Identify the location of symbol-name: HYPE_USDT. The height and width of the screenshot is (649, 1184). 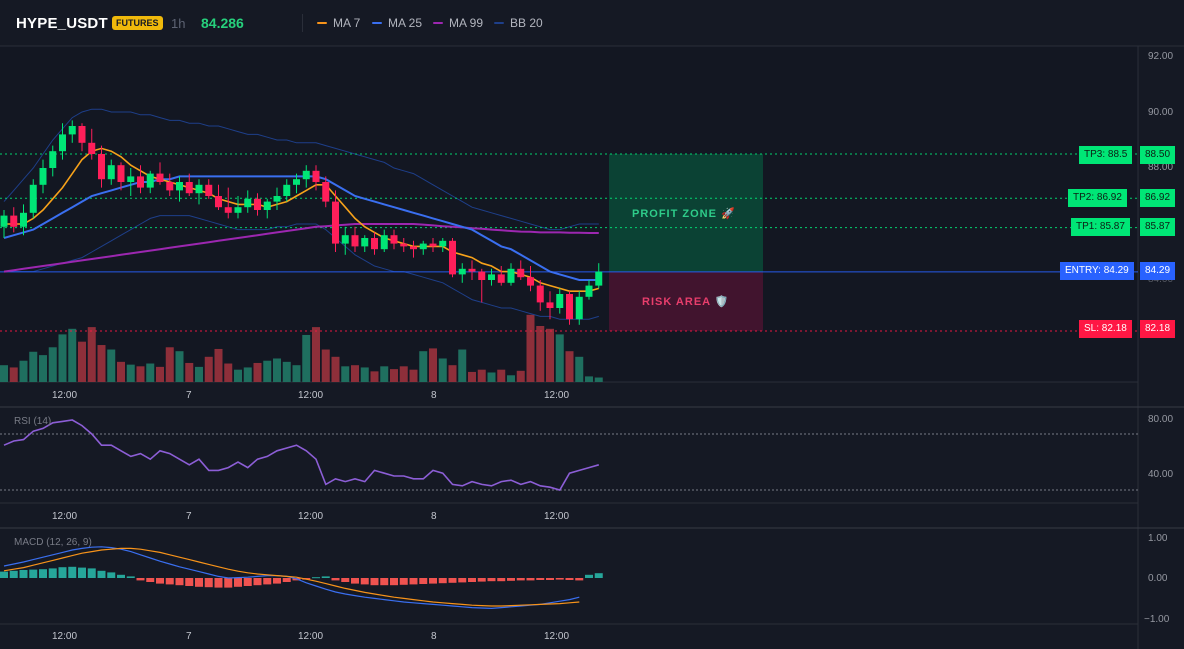
(62, 23).